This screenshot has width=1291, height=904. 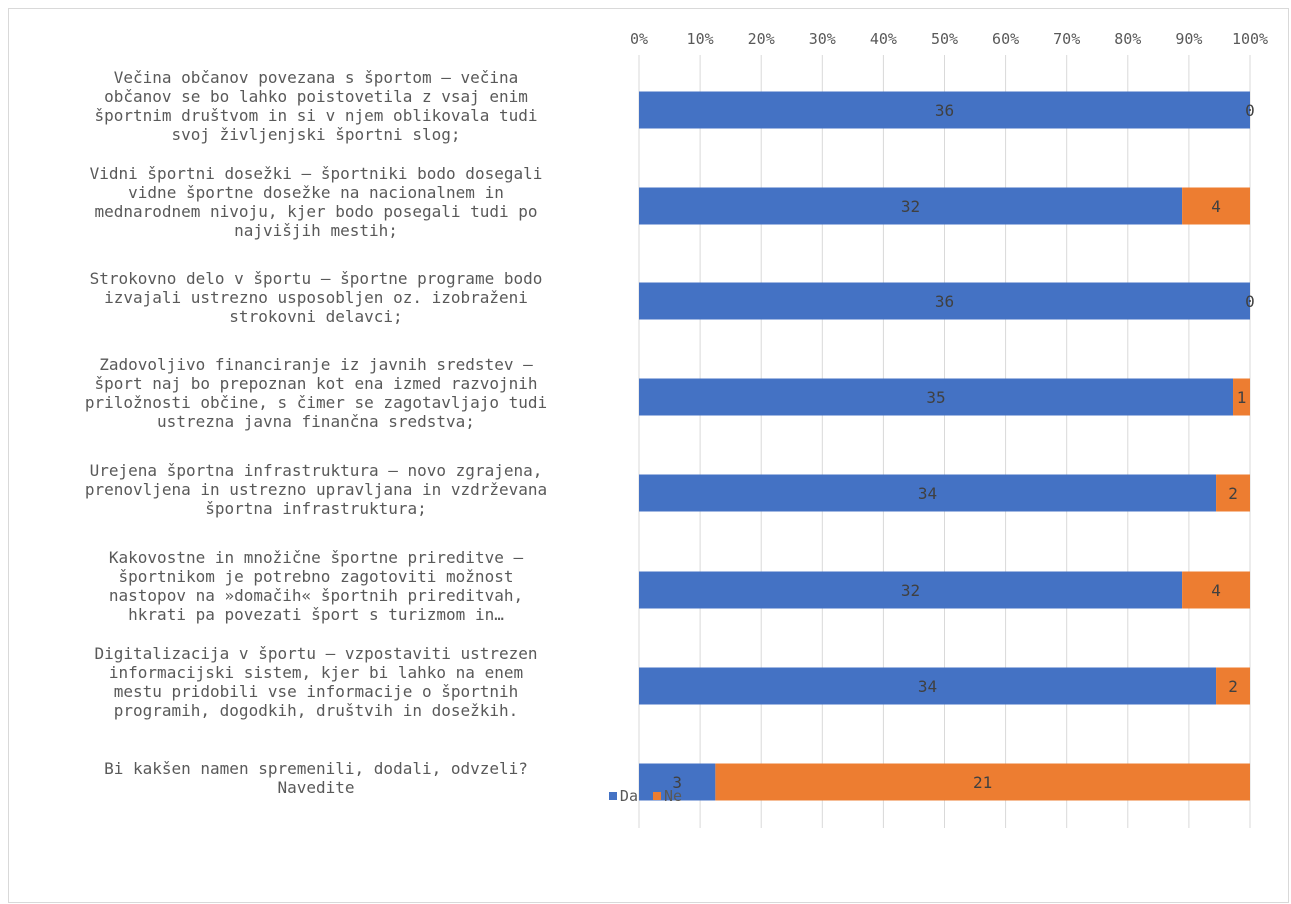 I want to click on x-tick-label: 20%, so click(x=761, y=39).